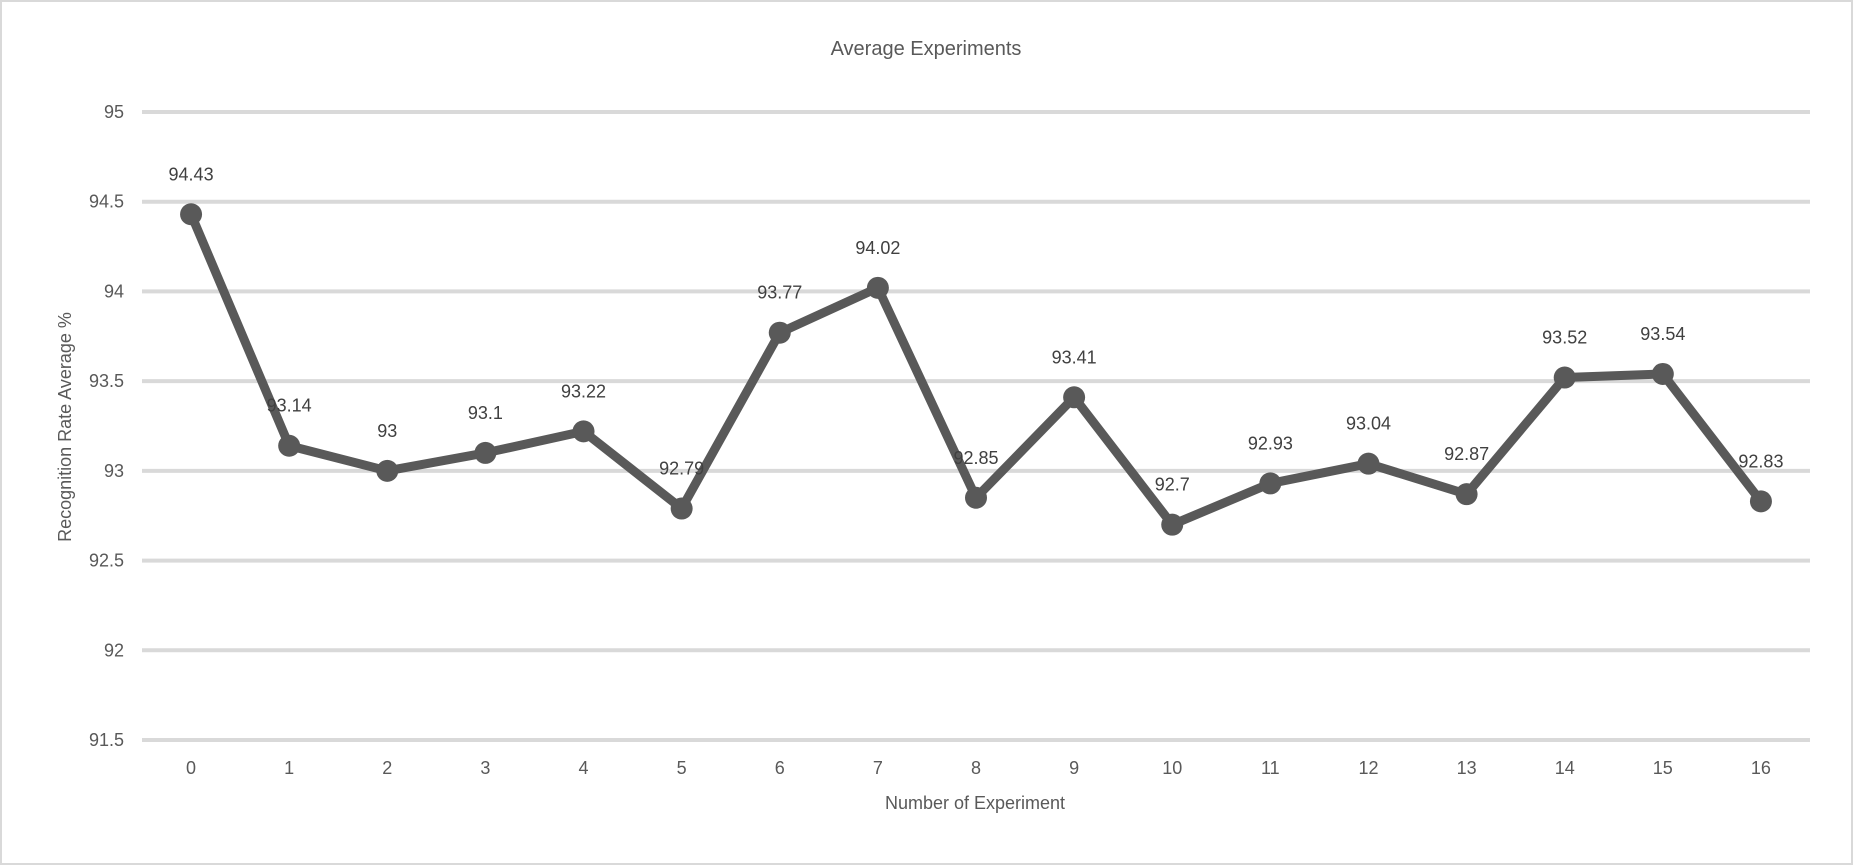 The width and height of the screenshot is (1853, 865). What do you see at coordinates (114, 650) in the screenshot?
I see `y-tick-label: 92` at bounding box center [114, 650].